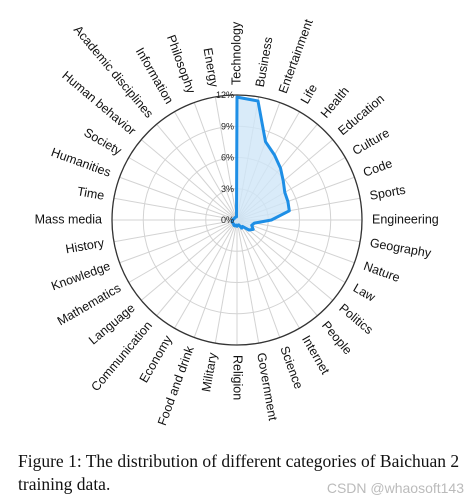  Describe the element at coordinates (264, 62) in the screenshot. I see `category-label: Business` at that location.